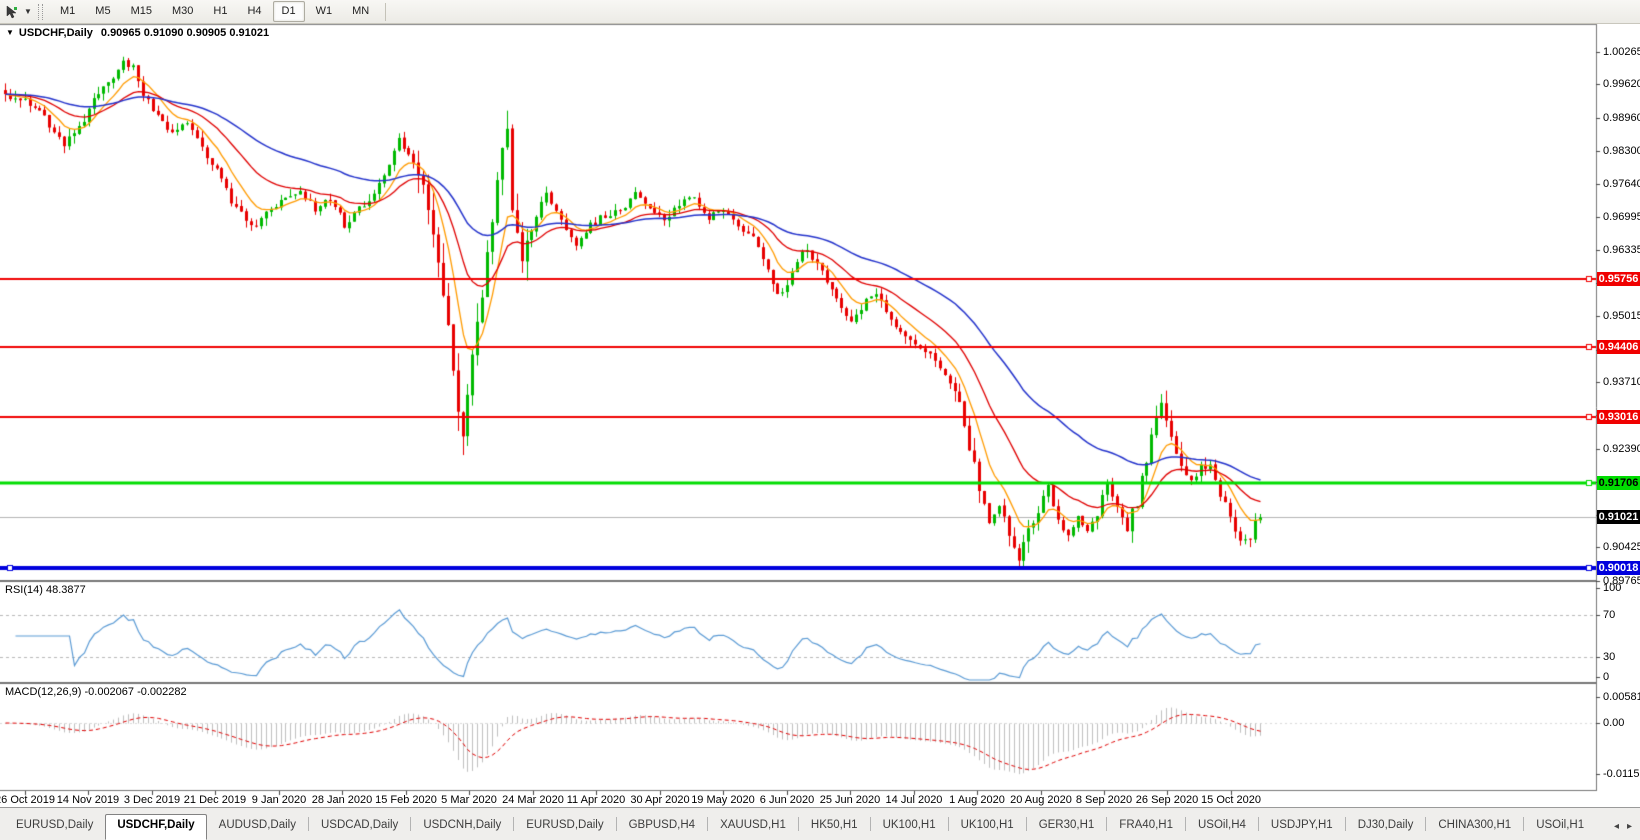 The width and height of the screenshot is (1640, 840). What do you see at coordinates (1621, 581) in the screenshot?
I see `price-tick-label: 0.89765` at bounding box center [1621, 581].